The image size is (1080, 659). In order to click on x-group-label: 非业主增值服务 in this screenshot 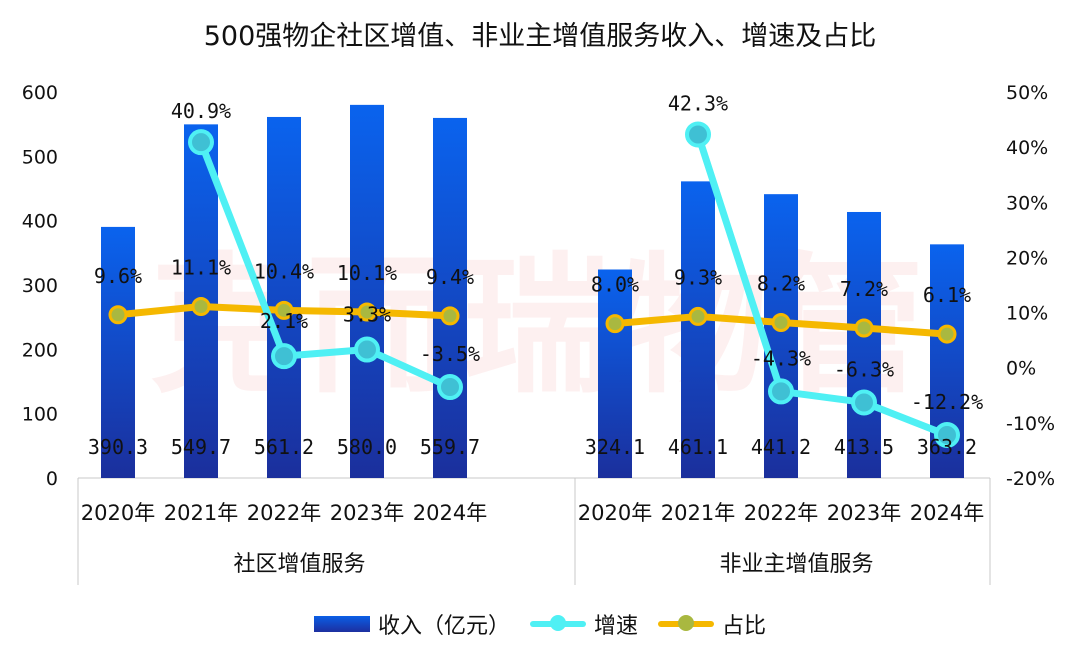, I will do `click(796, 564)`.